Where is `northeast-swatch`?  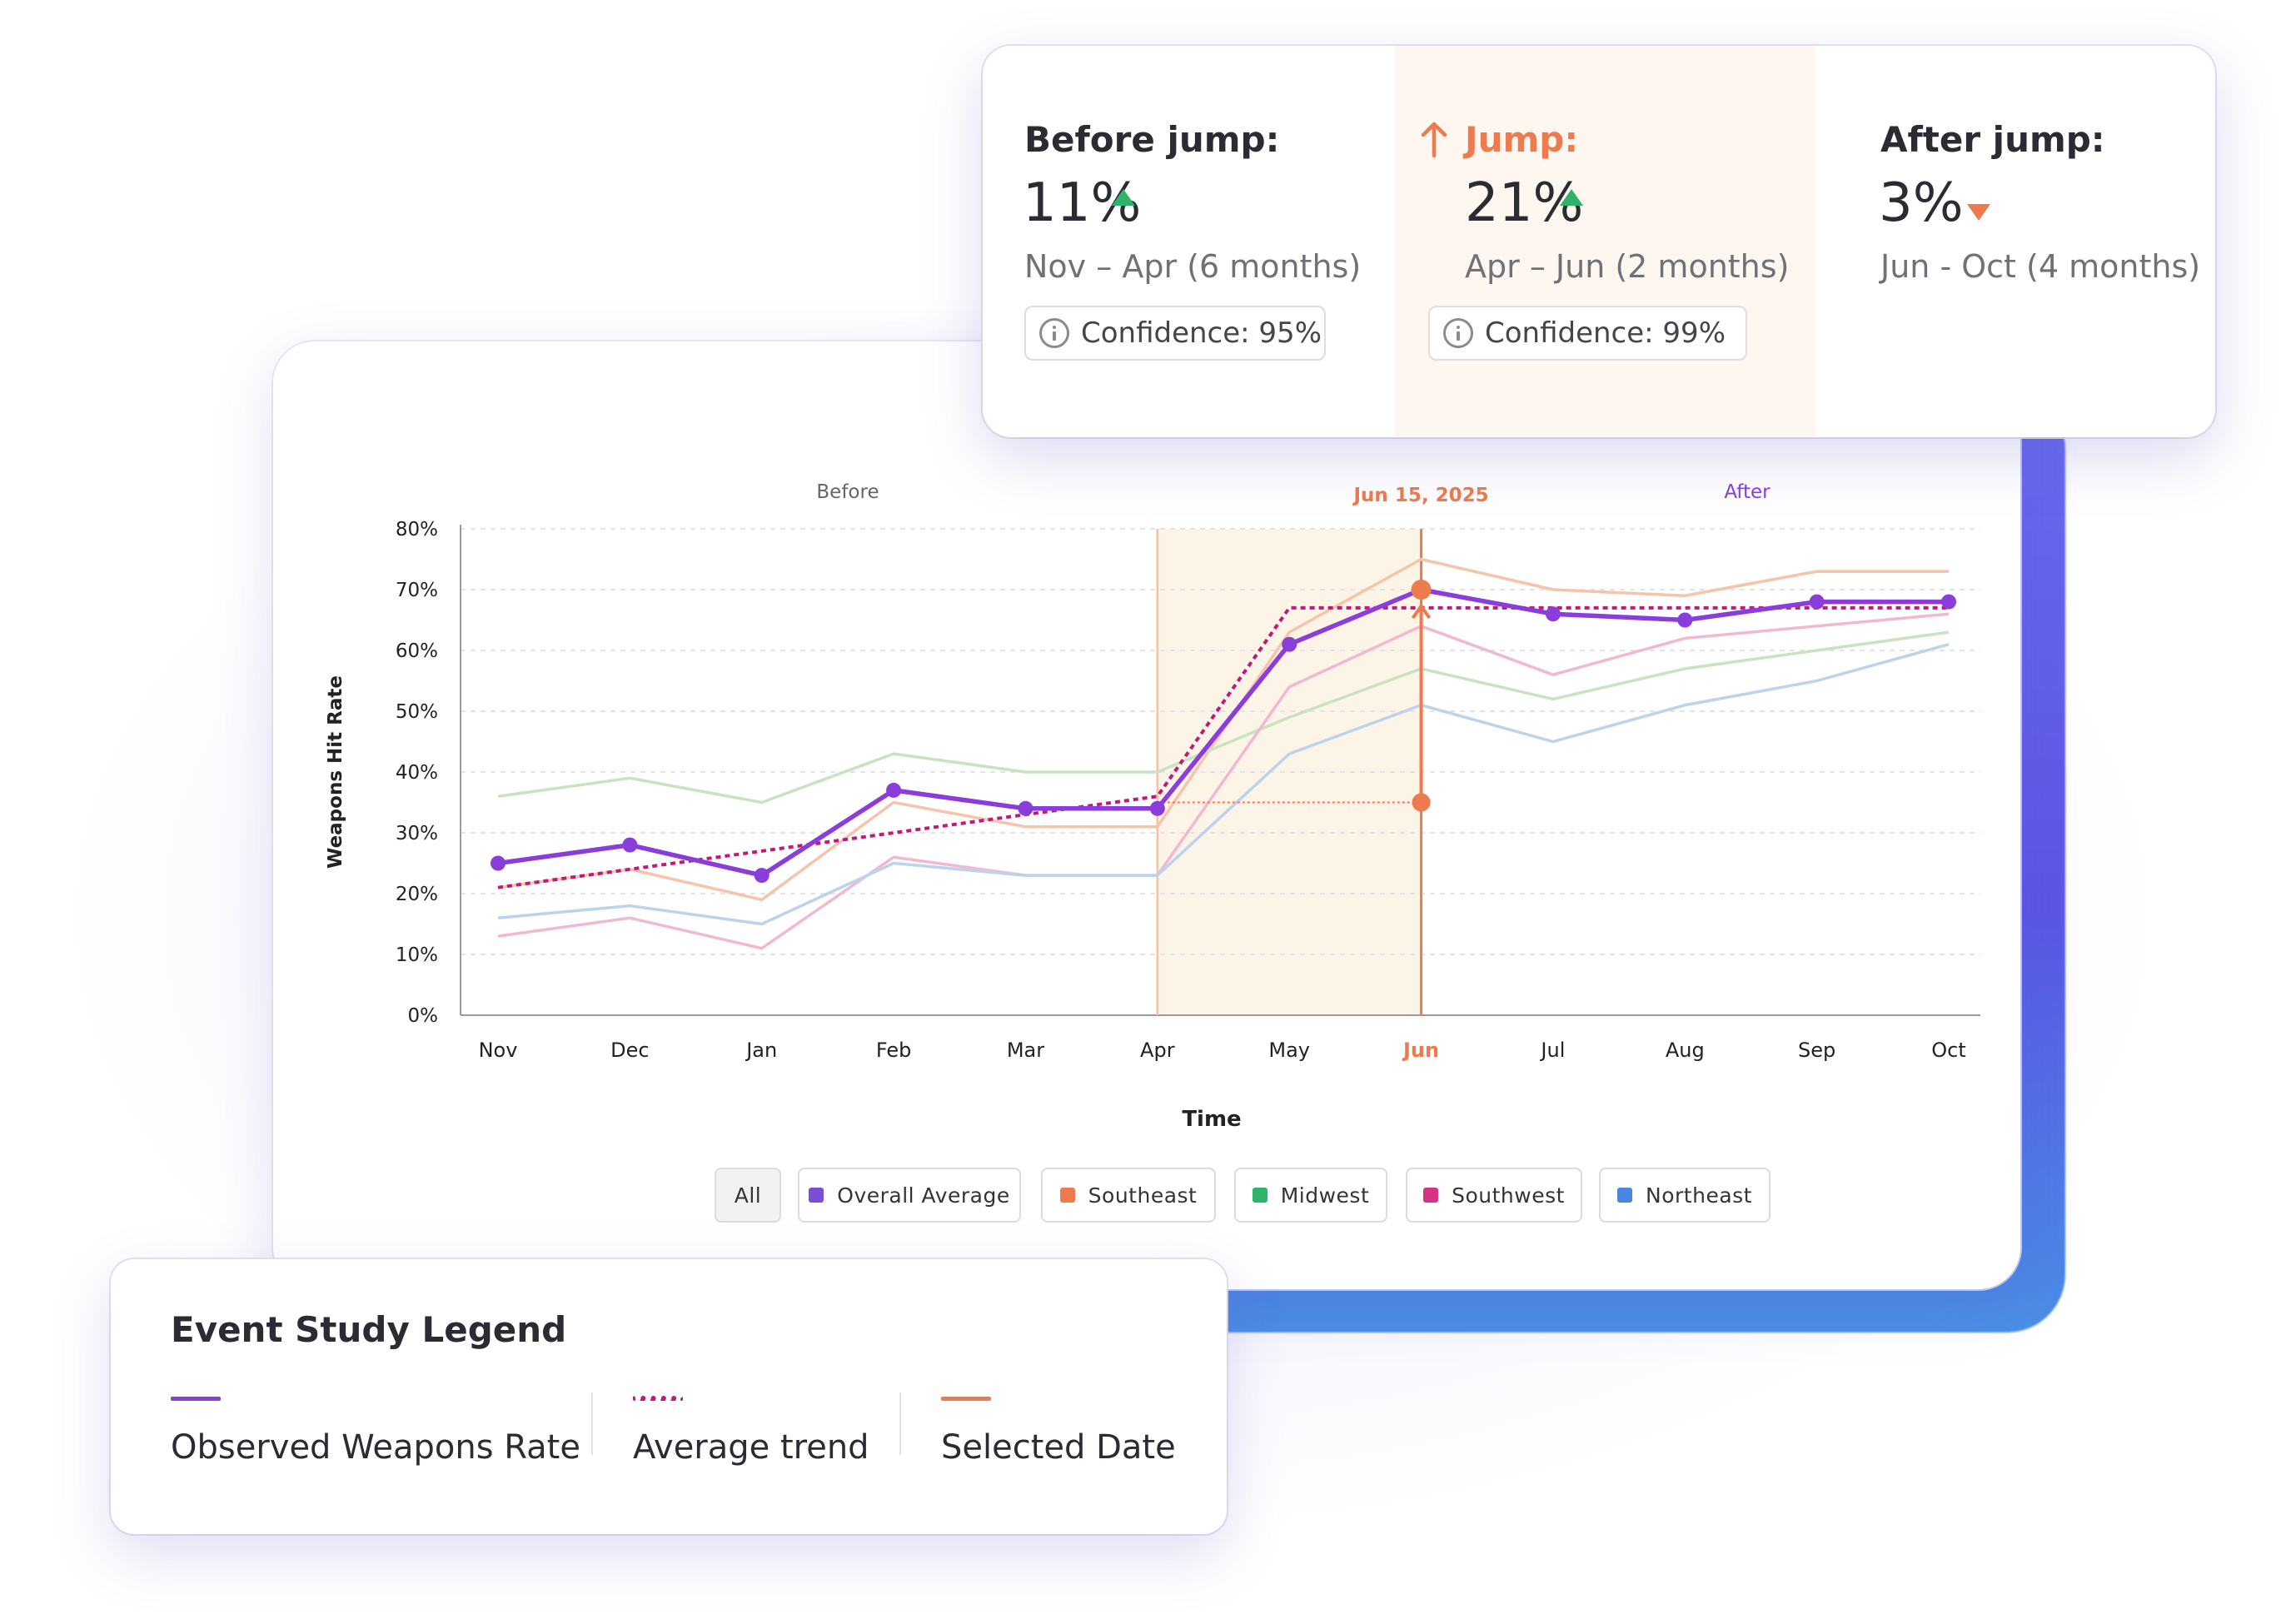 northeast-swatch is located at coordinates (1625, 1195).